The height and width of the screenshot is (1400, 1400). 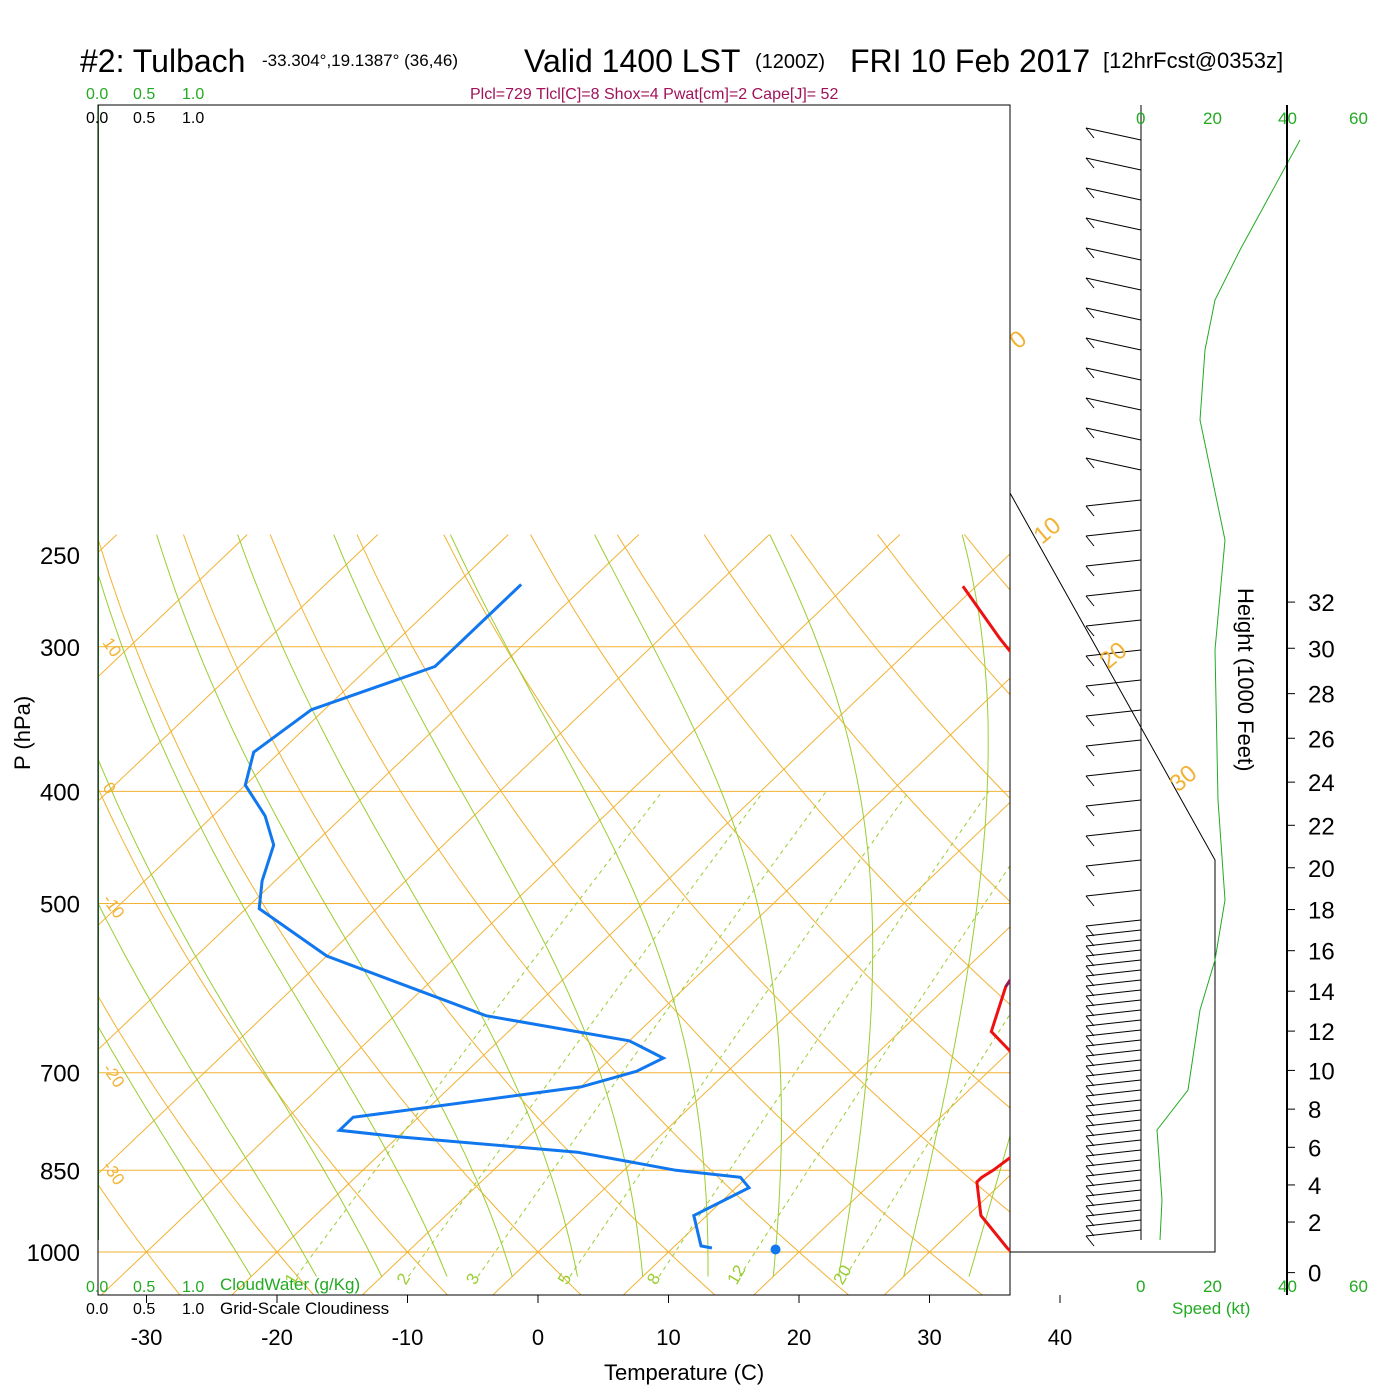 I want to click on x-tick-label: -10, so click(x=408, y=1337).